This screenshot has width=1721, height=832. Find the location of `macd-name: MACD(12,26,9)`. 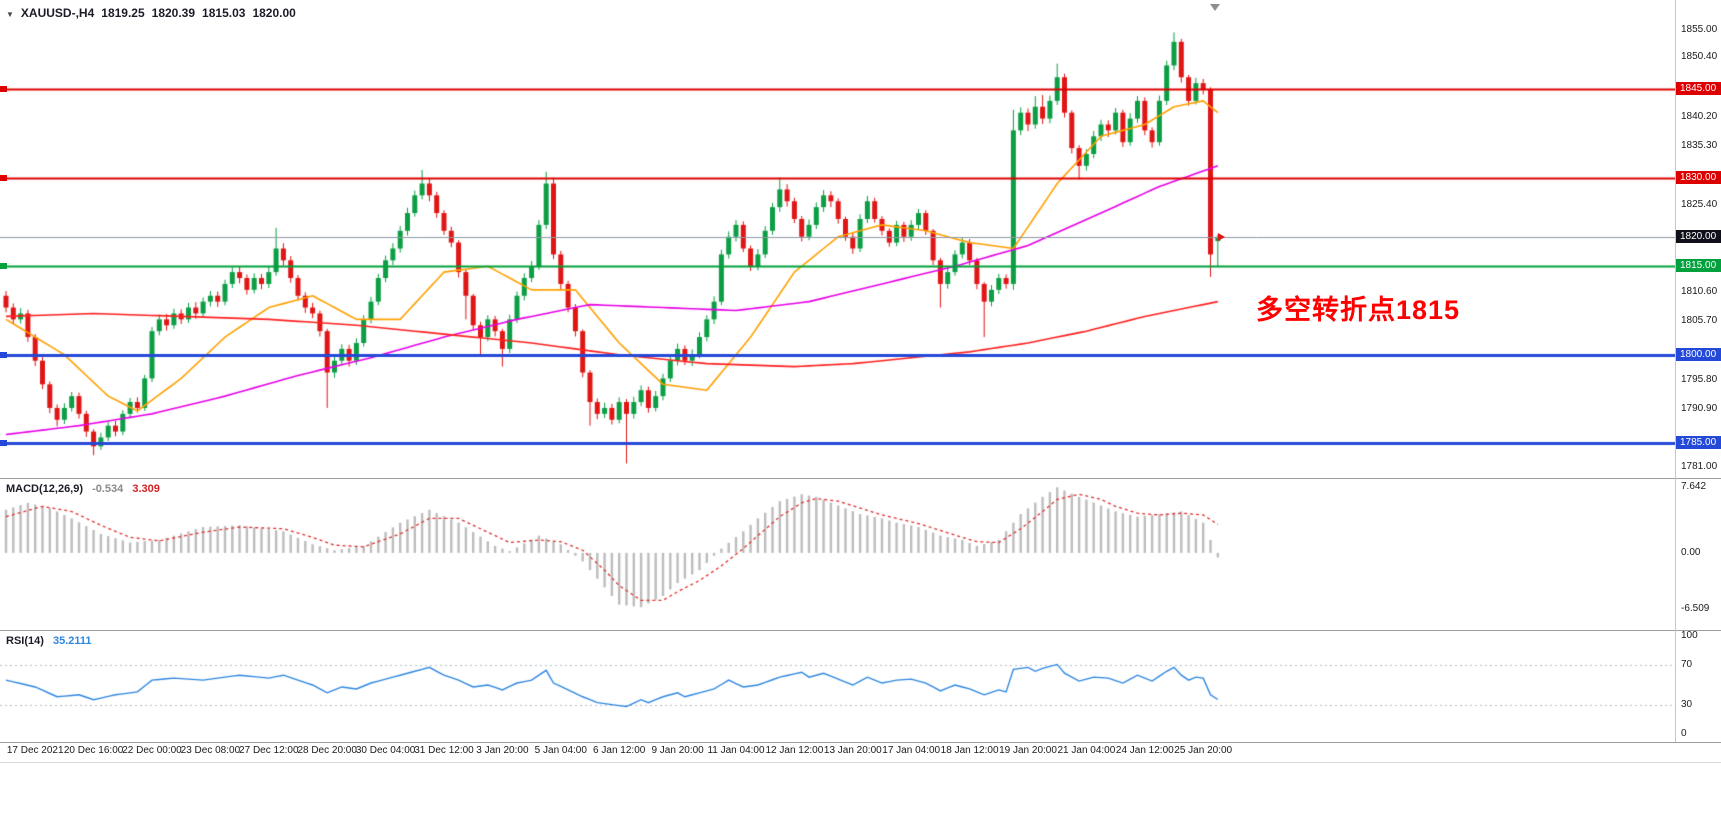

macd-name: MACD(12,26,9) is located at coordinates (45, 489).